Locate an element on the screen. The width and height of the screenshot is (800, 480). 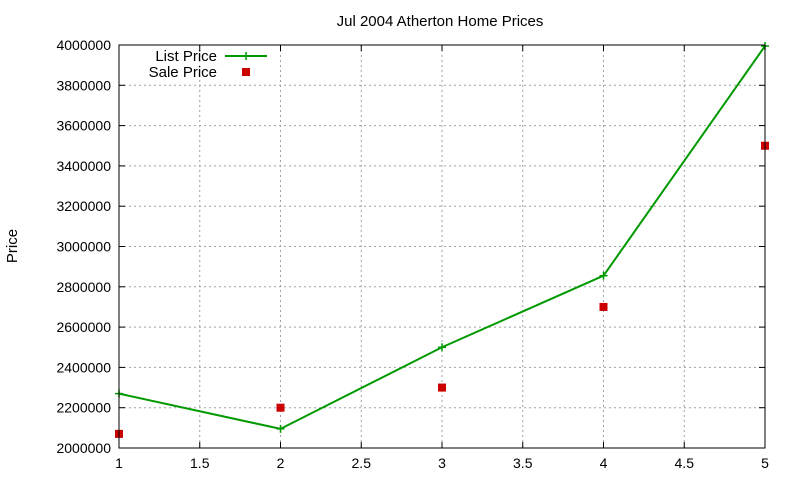
legend-label: Sale Price is located at coordinates (183, 72).